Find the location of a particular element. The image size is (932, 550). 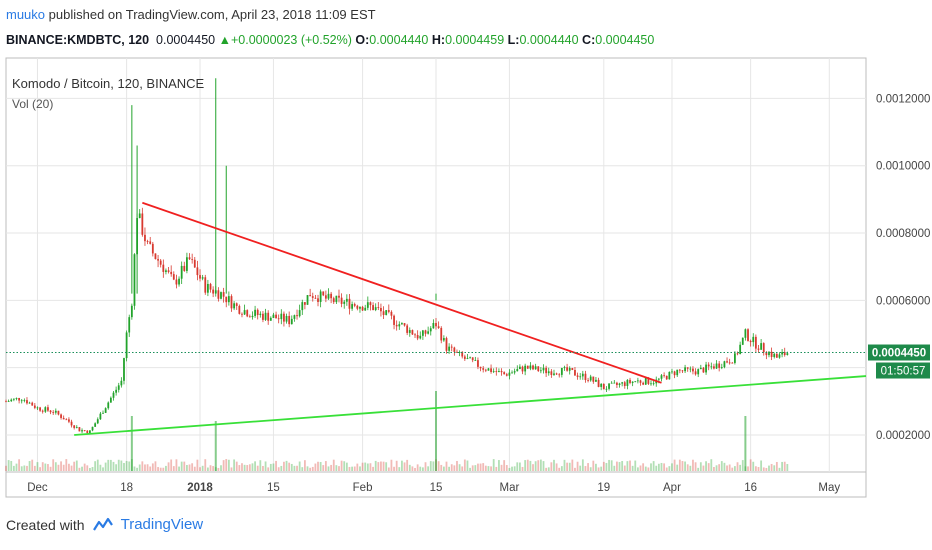

author-link: muuko is located at coordinates (26, 14).